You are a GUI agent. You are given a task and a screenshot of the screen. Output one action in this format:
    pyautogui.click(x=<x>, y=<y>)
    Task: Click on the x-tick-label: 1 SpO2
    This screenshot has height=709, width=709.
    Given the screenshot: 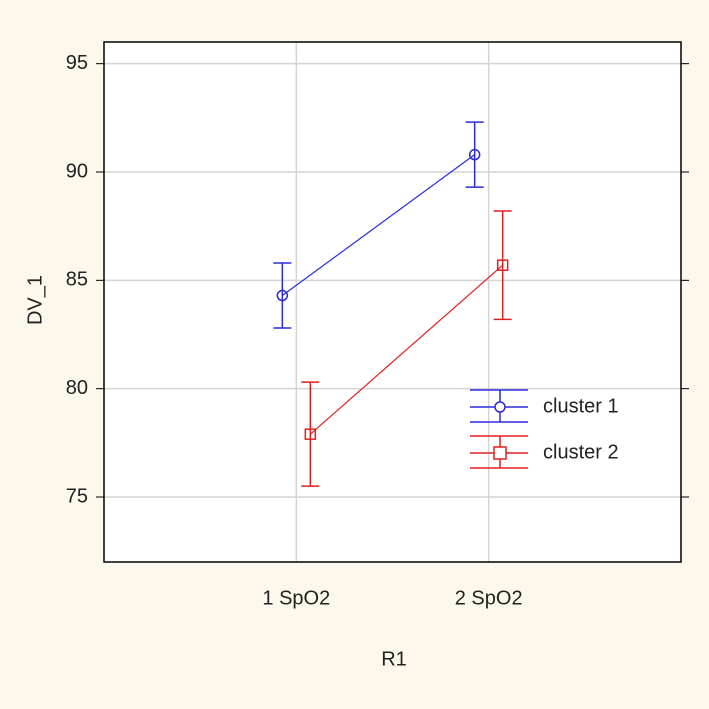 What is the action you would take?
    pyautogui.click(x=296, y=598)
    